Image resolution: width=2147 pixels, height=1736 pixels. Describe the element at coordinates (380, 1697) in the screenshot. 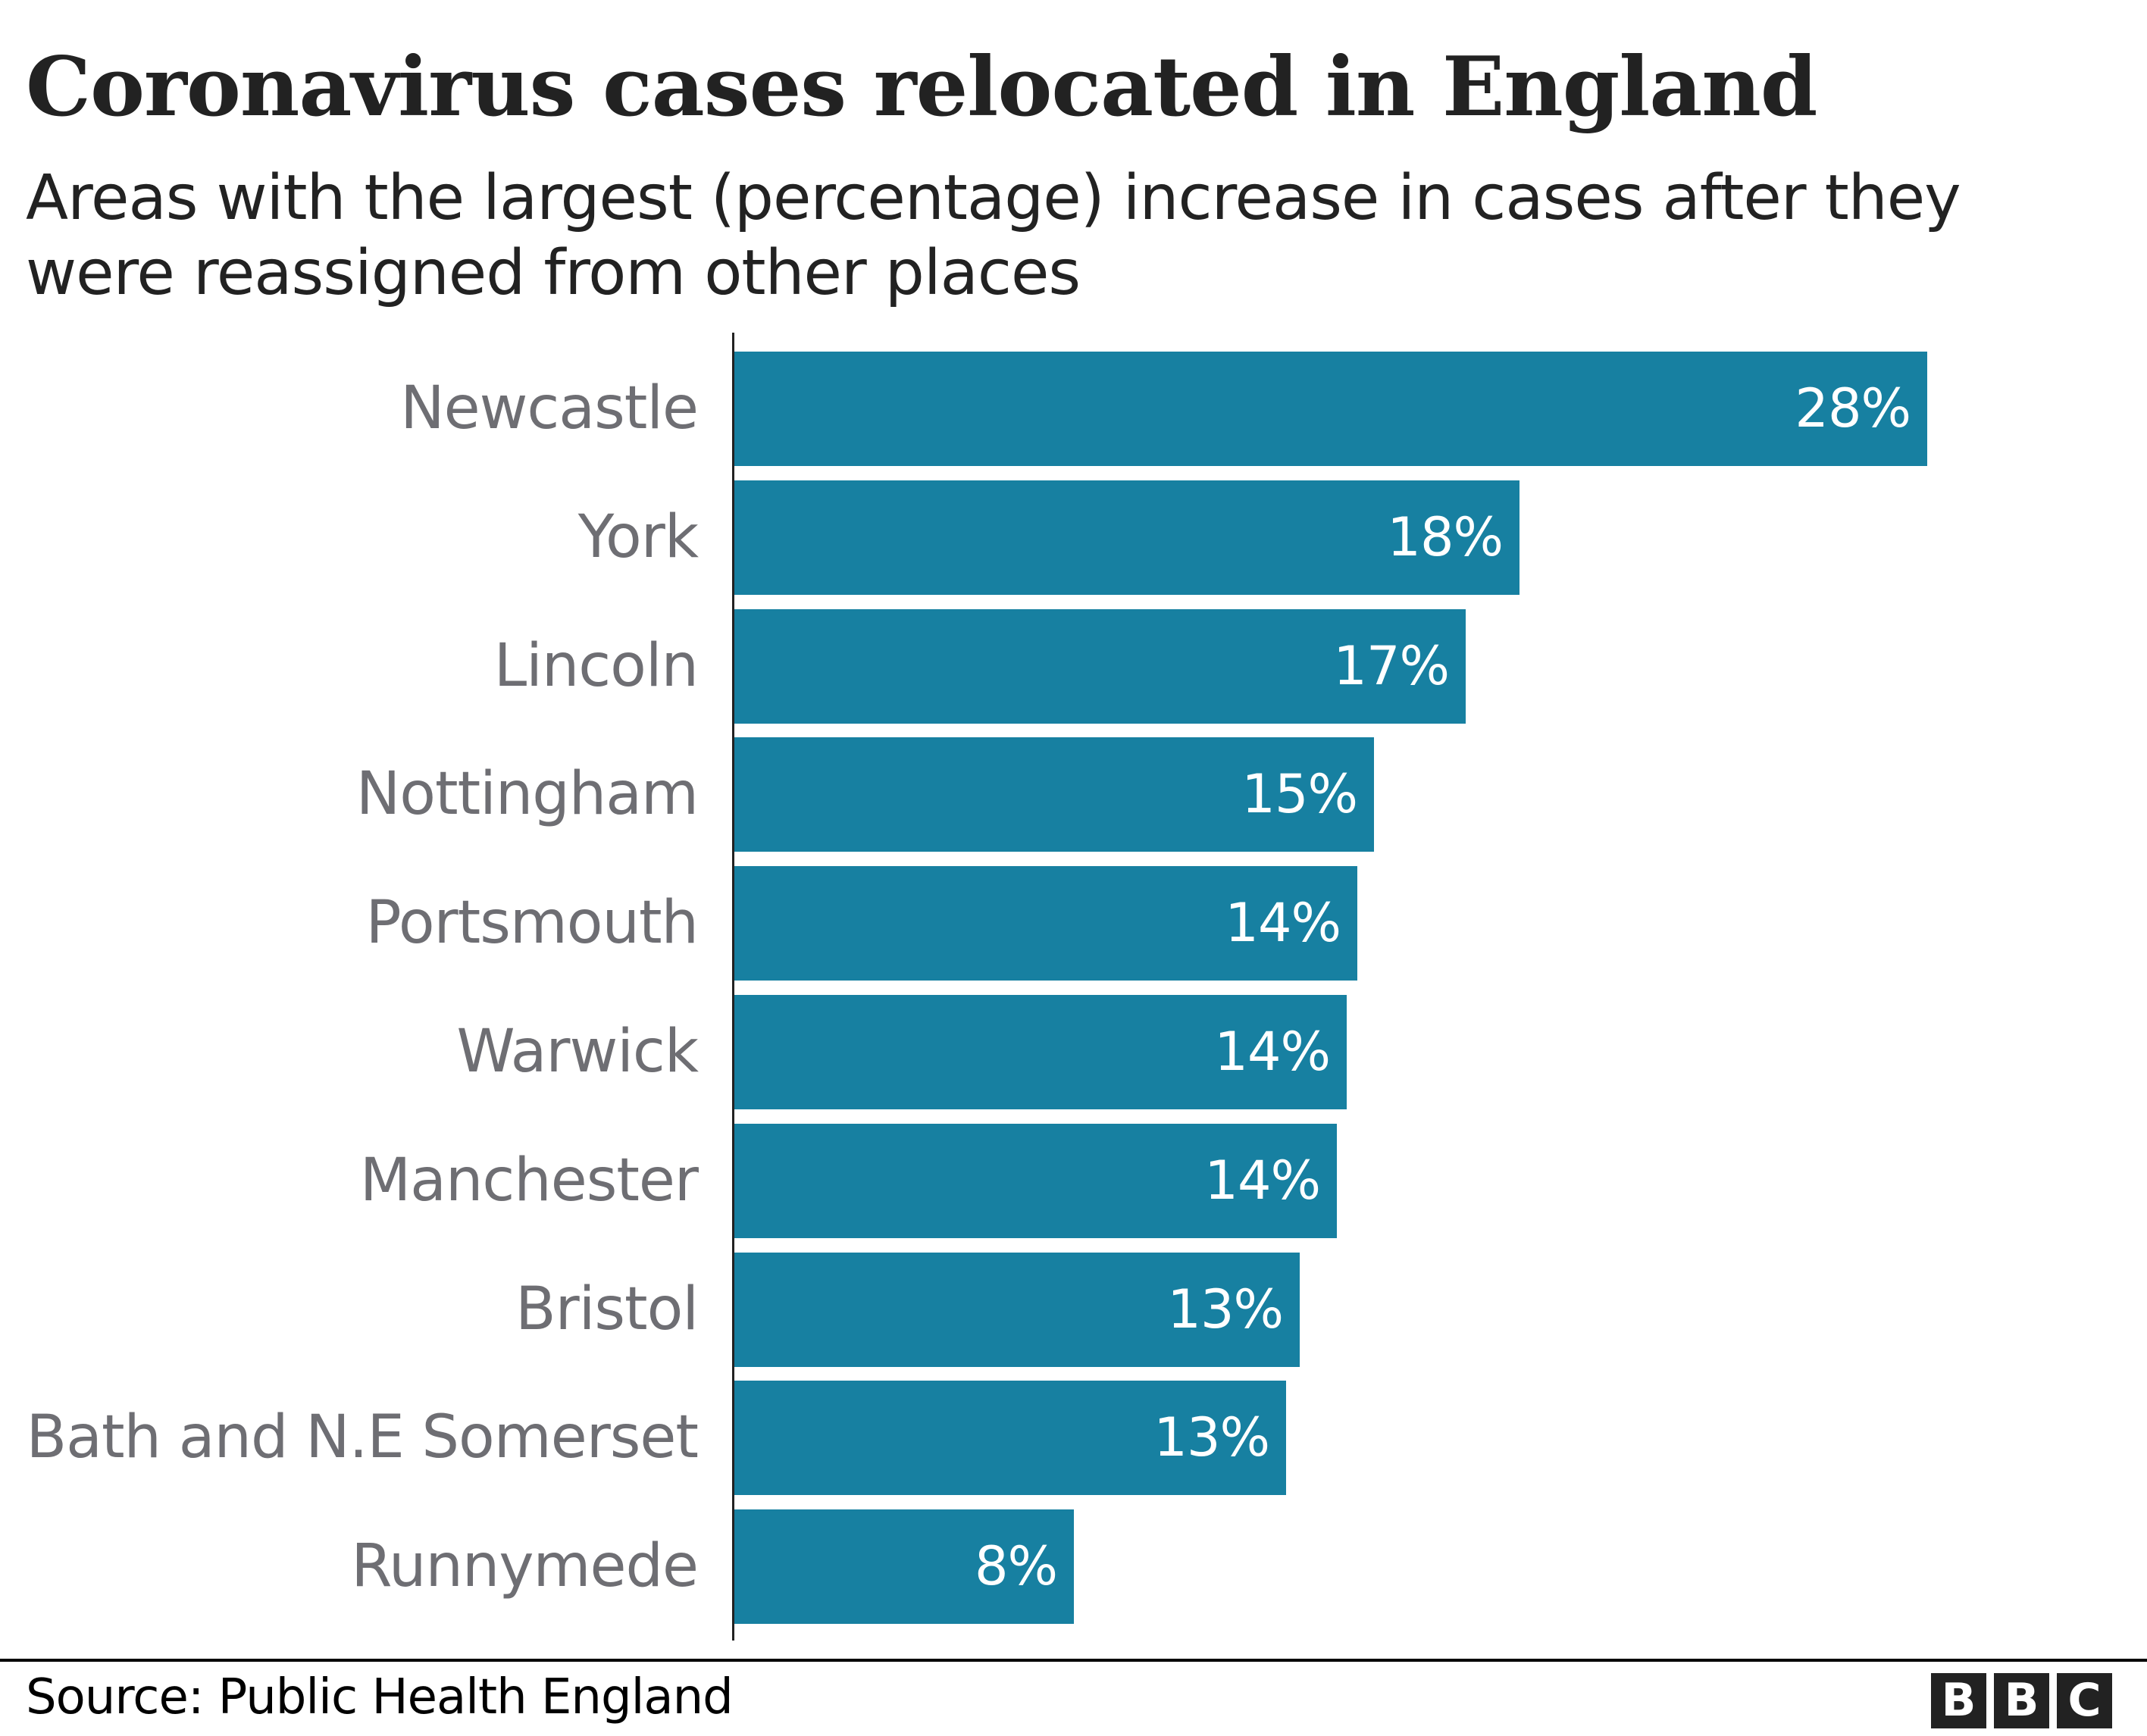

I see `source-note: Source: Public Health England` at that location.